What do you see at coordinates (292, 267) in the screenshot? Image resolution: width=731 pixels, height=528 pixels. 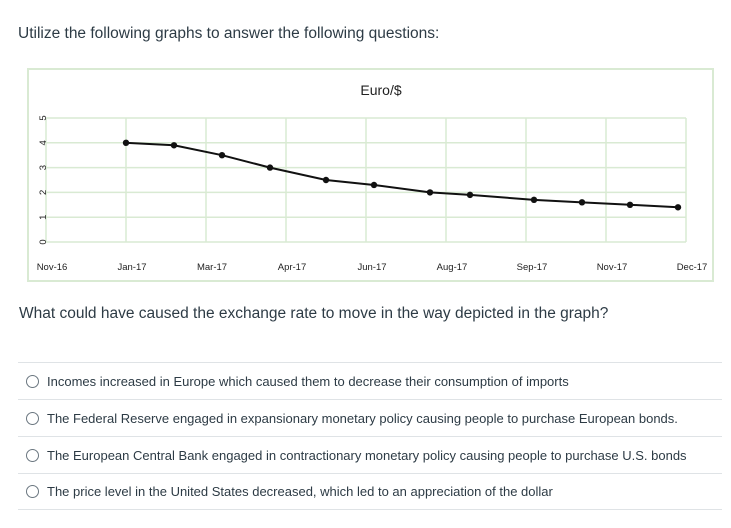 I see `x-tick-label-Apr-17: Apr-17` at bounding box center [292, 267].